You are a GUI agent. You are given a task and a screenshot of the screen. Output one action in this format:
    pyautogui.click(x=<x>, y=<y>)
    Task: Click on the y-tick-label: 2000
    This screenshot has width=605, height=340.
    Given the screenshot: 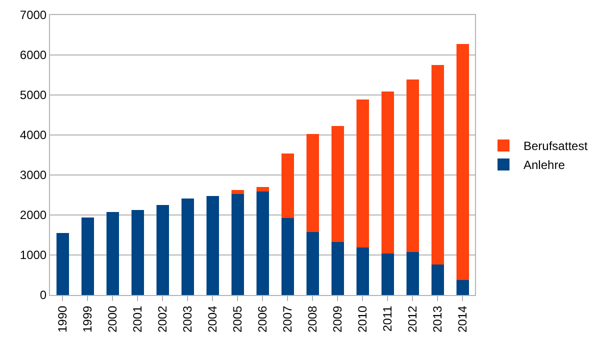 What is the action you would take?
    pyautogui.click(x=33, y=215)
    